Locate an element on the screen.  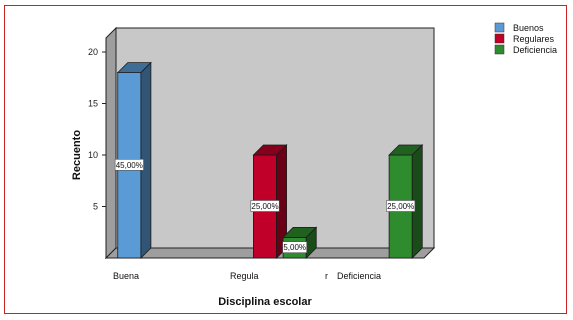
legend: Buenos Regulares Deficiencia is located at coordinates (525, 38).